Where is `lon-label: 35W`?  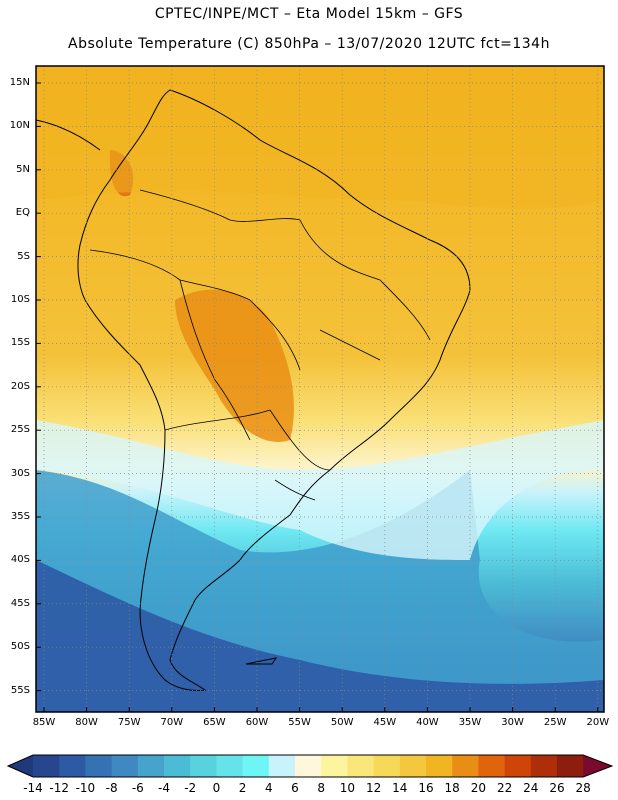
lon-label: 35W is located at coordinates (470, 722).